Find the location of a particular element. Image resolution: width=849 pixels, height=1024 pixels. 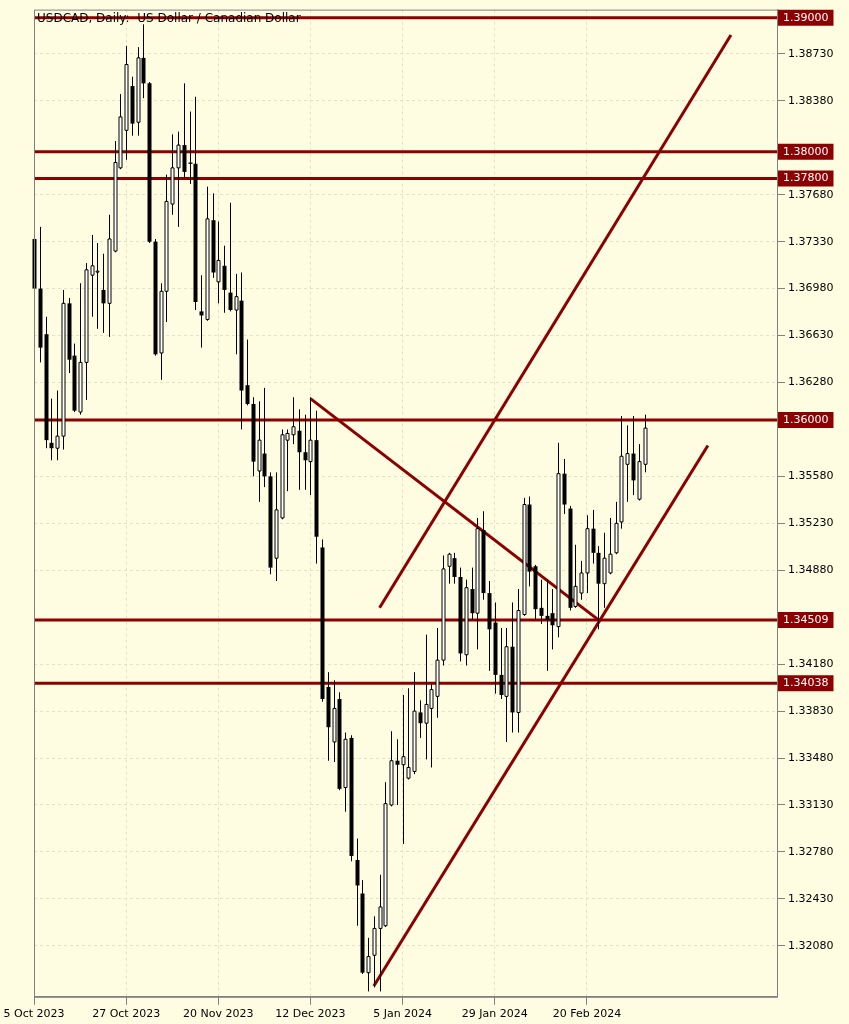

ref-line-label: 1.39000 is located at coordinates (806, 17).